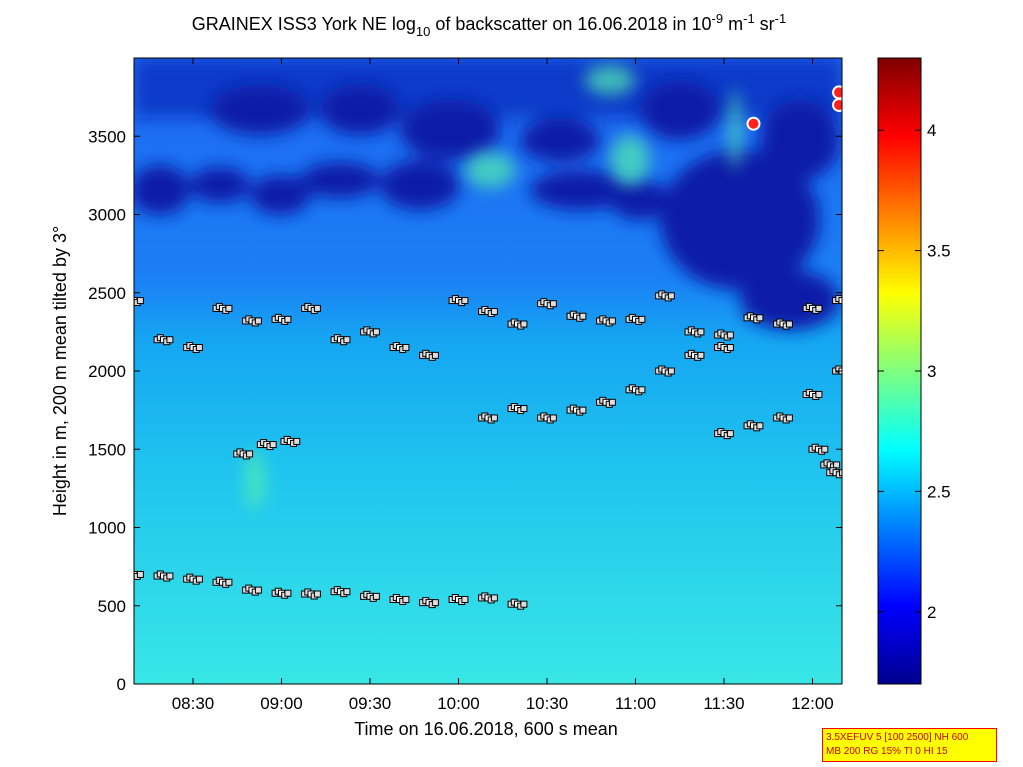 The height and width of the screenshot is (767, 1023). I want to click on y-tick-label: 2000, so click(107, 371).